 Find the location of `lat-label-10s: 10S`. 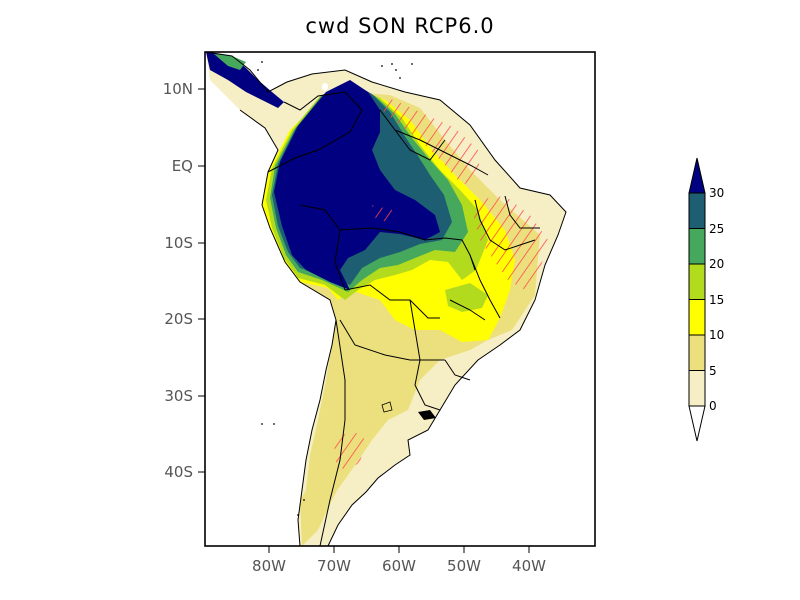

lat-label-10s: 10S is located at coordinates (178, 243).